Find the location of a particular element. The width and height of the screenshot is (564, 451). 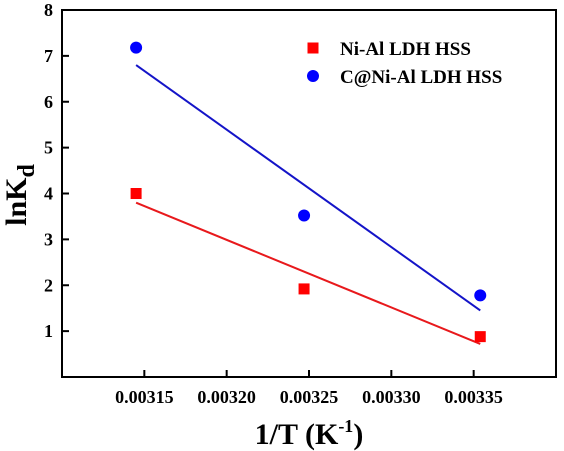

legend-label: C@Ni-Al LDH HSS is located at coordinates (421, 77).